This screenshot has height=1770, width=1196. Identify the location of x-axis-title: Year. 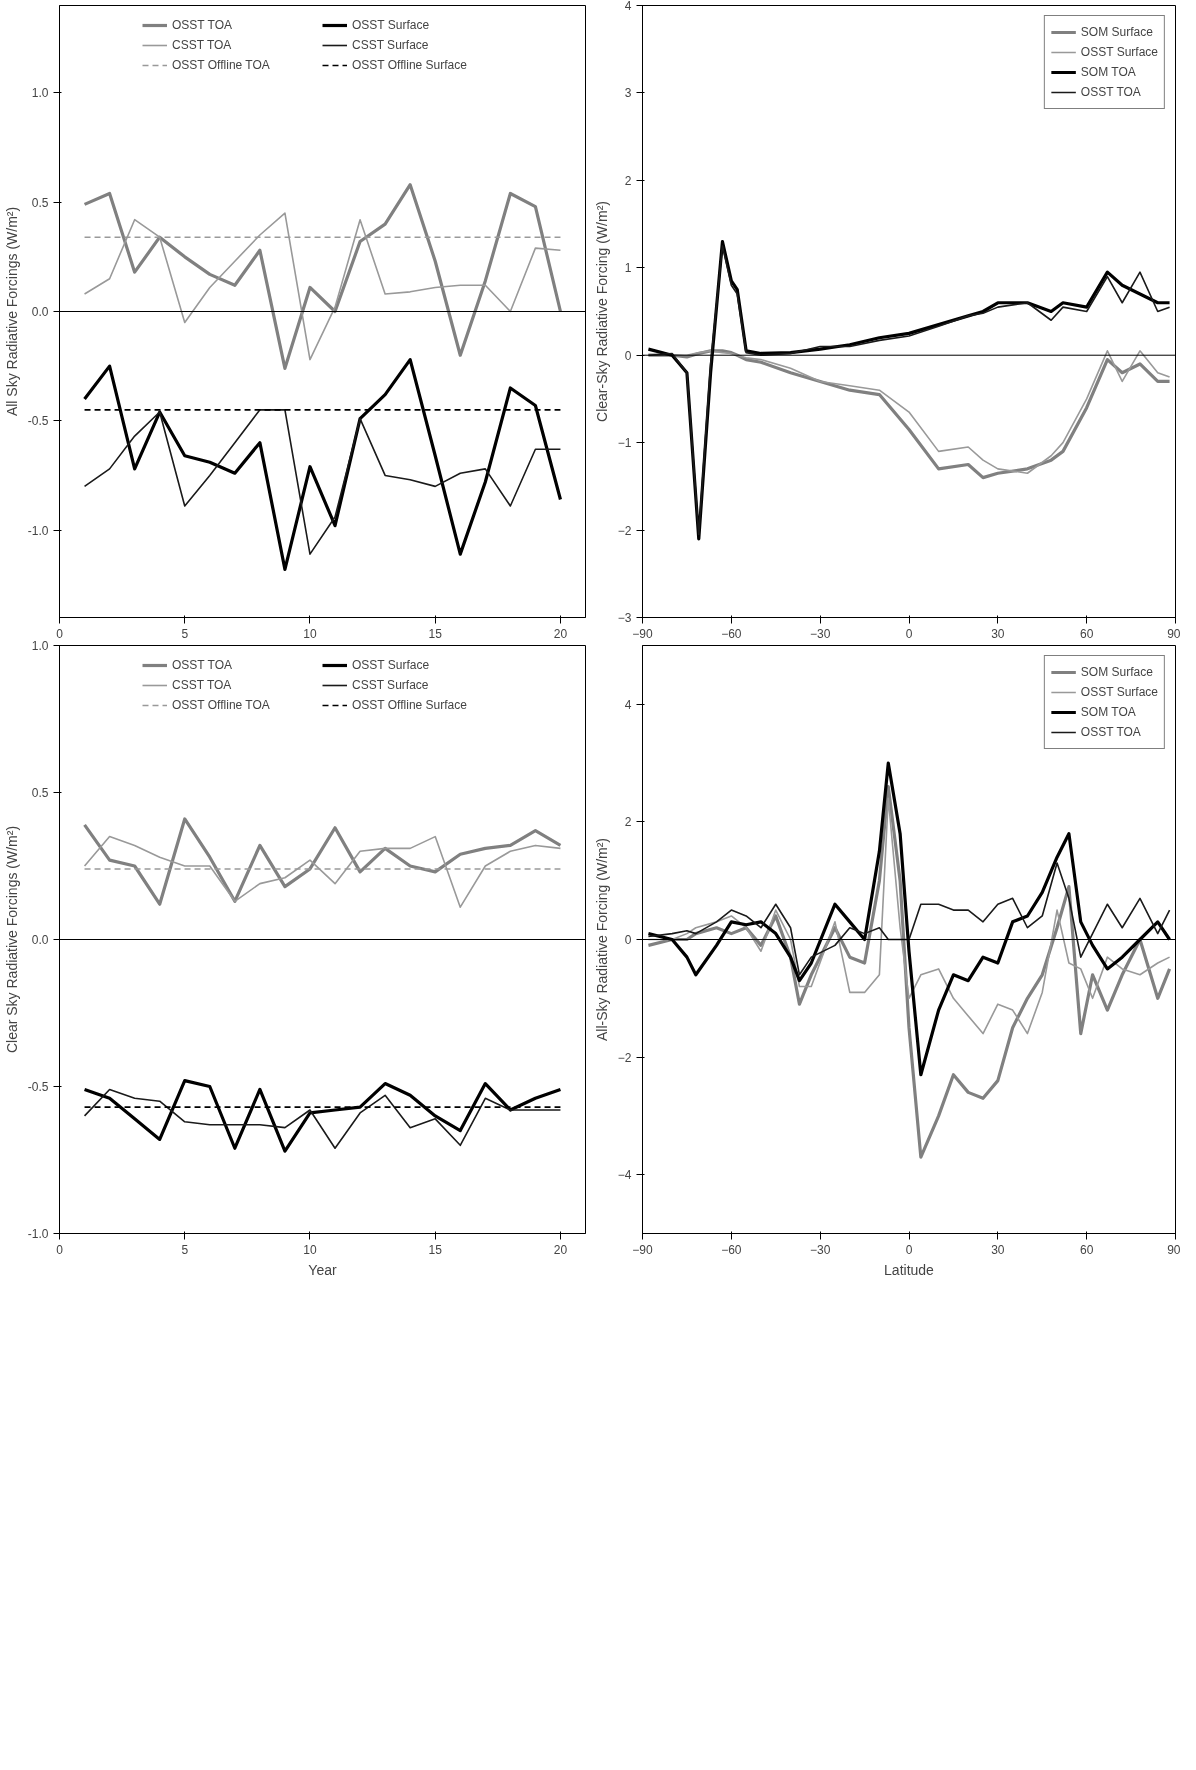
(322, 1269).